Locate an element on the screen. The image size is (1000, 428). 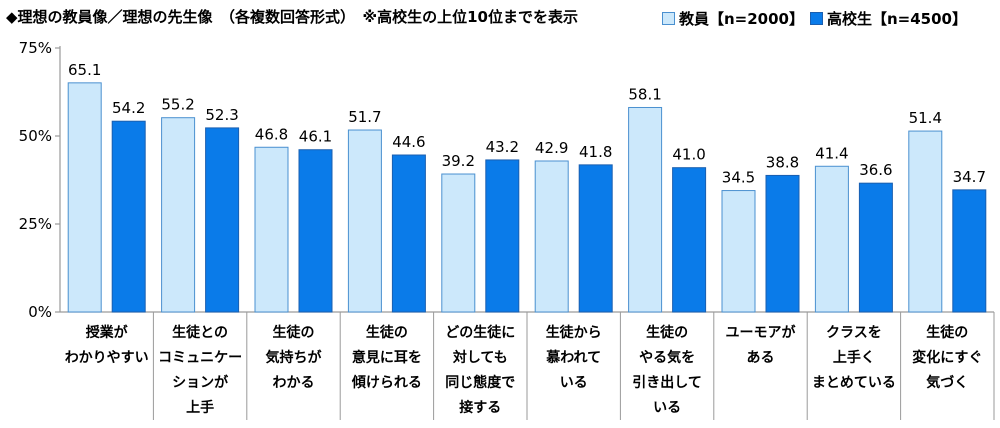
category-label: 同じ態度で is located at coordinates (480, 382).